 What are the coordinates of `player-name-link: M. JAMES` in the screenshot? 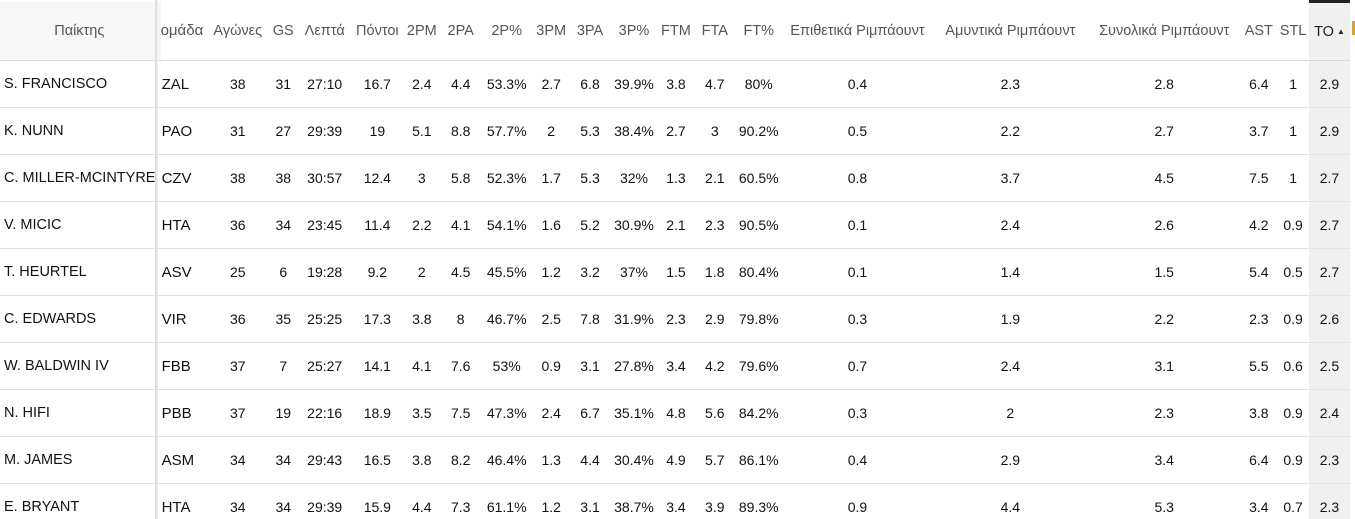 It's located at (80, 460).